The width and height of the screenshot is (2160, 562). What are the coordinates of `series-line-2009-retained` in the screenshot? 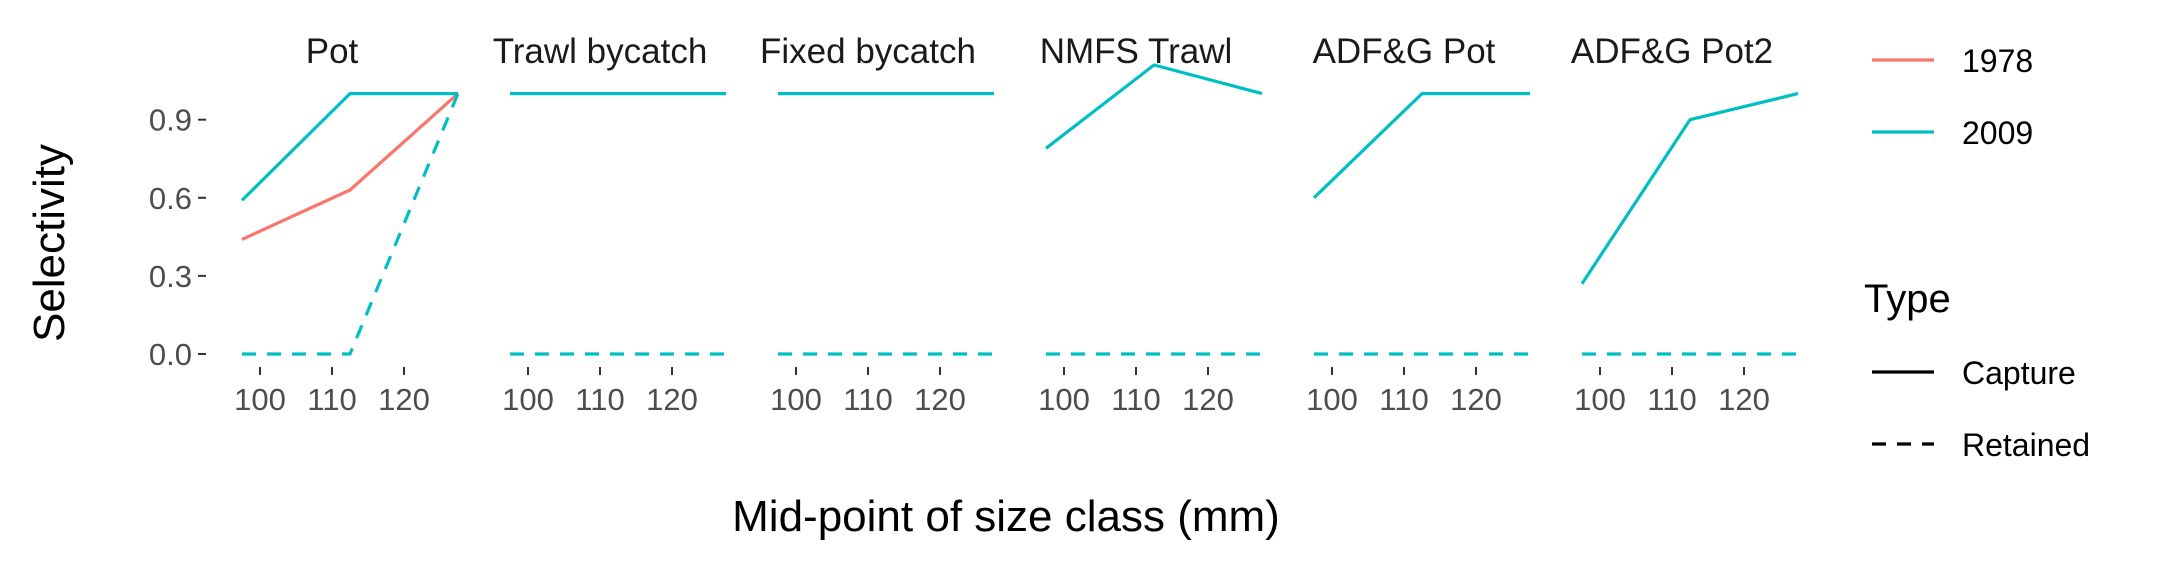 It's located at (351, 224).